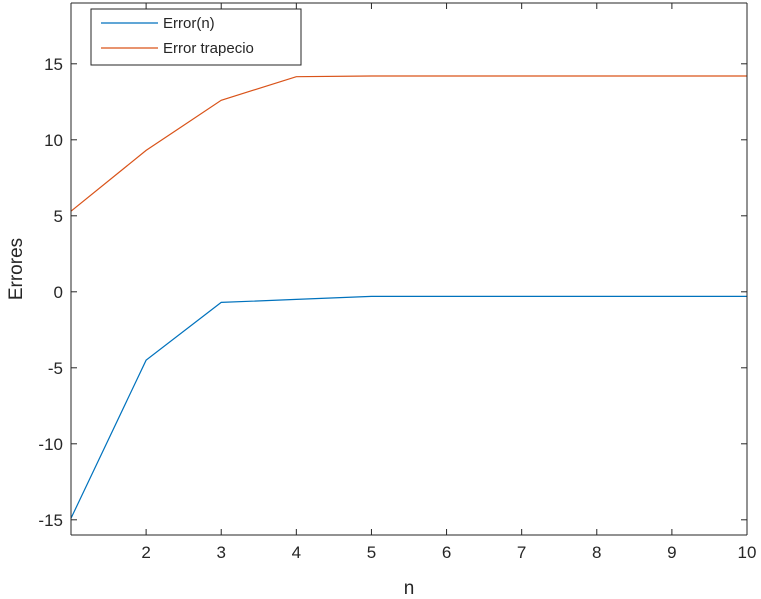 This screenshot has height=599, width=761. Describe the element at coordinates (189, 23) in the screenshot. I see `legend-label-1: Error(n)` at that location.